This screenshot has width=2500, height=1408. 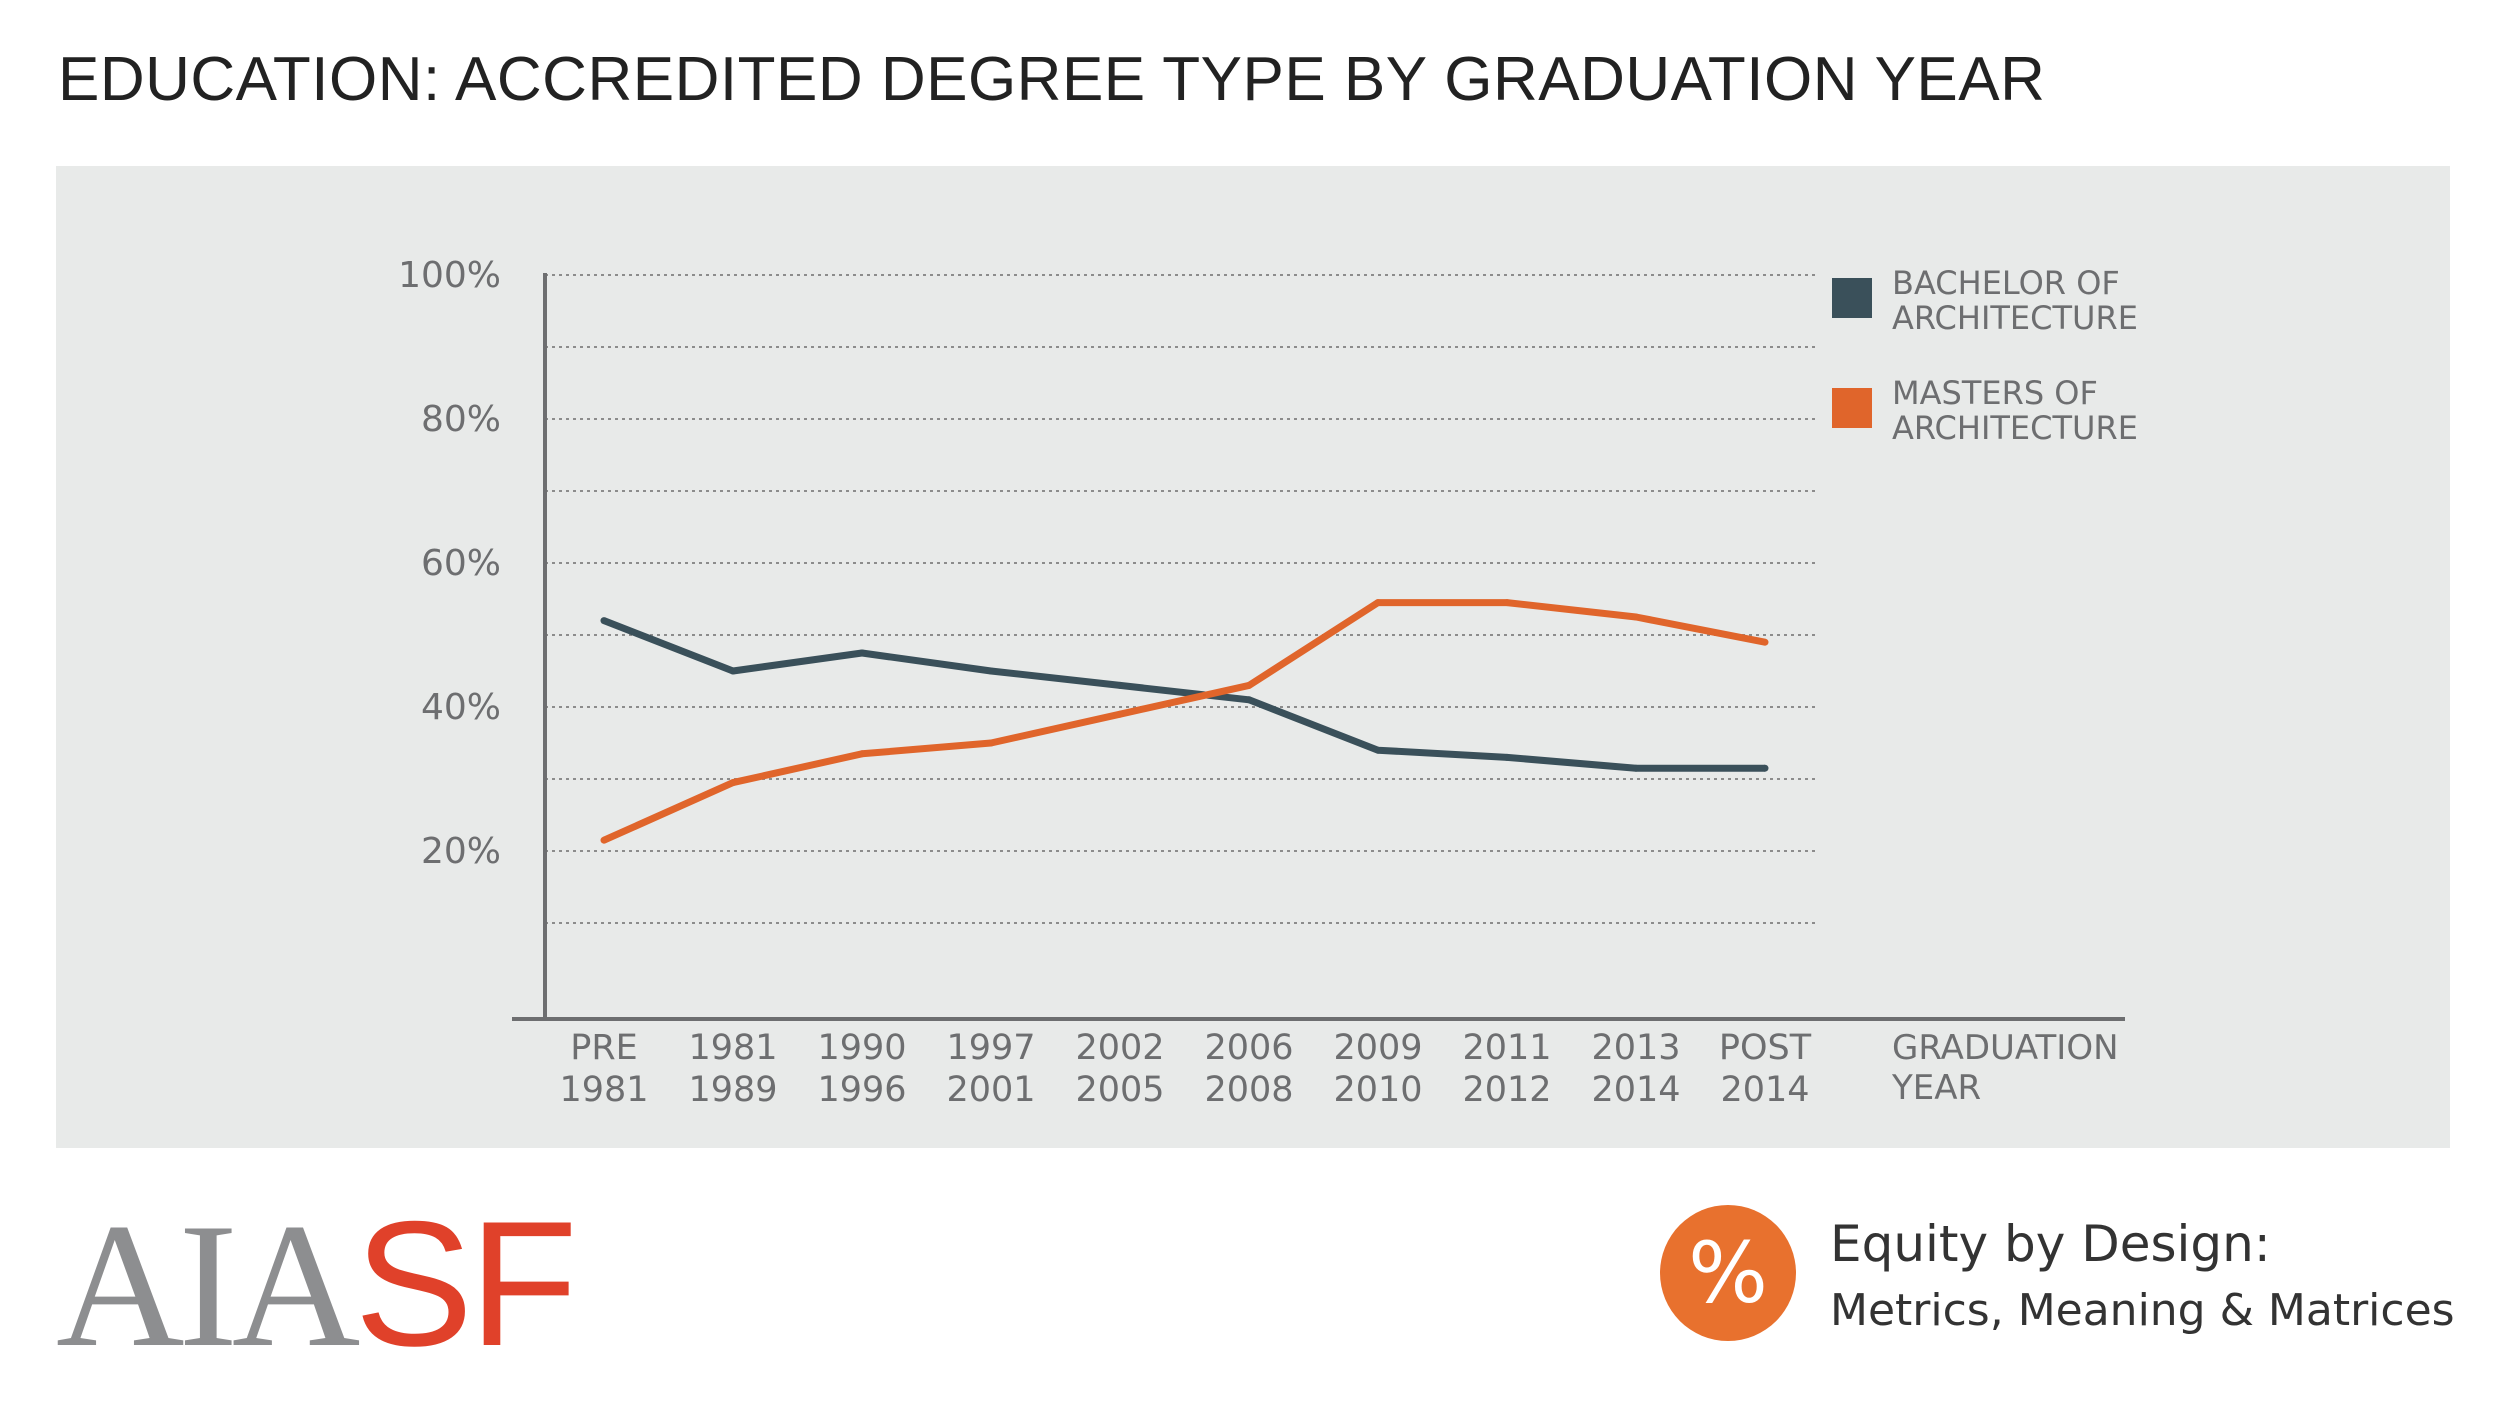 I want to click on percent-icon: %, so click(x=1728, y=1273).